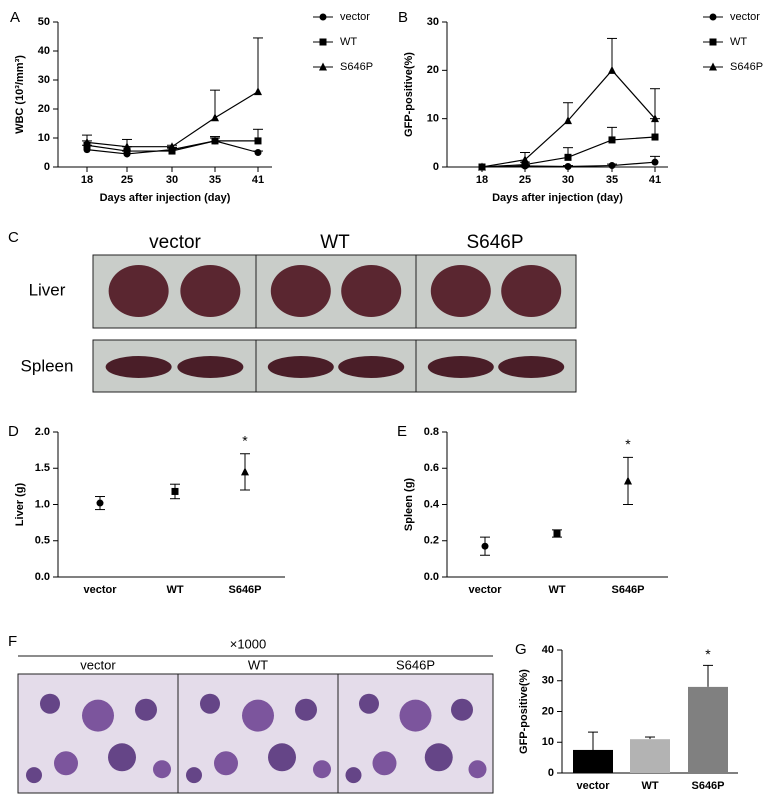  What do you see at coordinates (172, 180) in the screenshot?
I see `x-tick-label: 30` at bounding box center [172, 180].